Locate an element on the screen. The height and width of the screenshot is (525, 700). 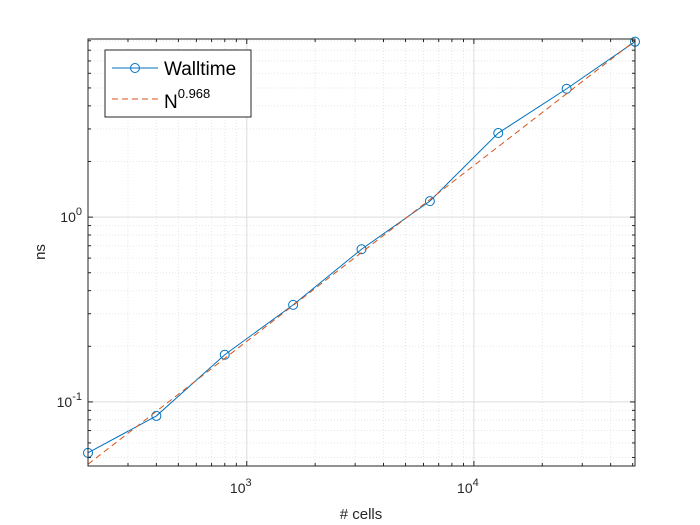
legend-fit-base: N is located at coordinates (171, 102).